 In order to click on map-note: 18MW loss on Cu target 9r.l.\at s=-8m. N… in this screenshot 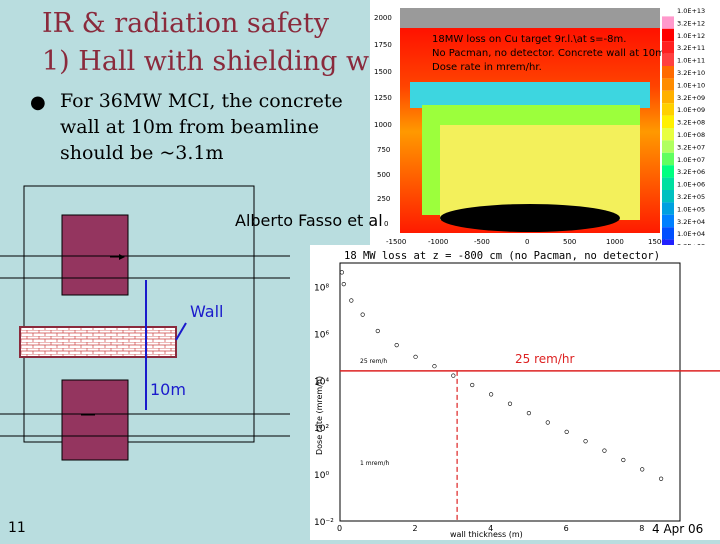, I will do `click(550, 53)`.